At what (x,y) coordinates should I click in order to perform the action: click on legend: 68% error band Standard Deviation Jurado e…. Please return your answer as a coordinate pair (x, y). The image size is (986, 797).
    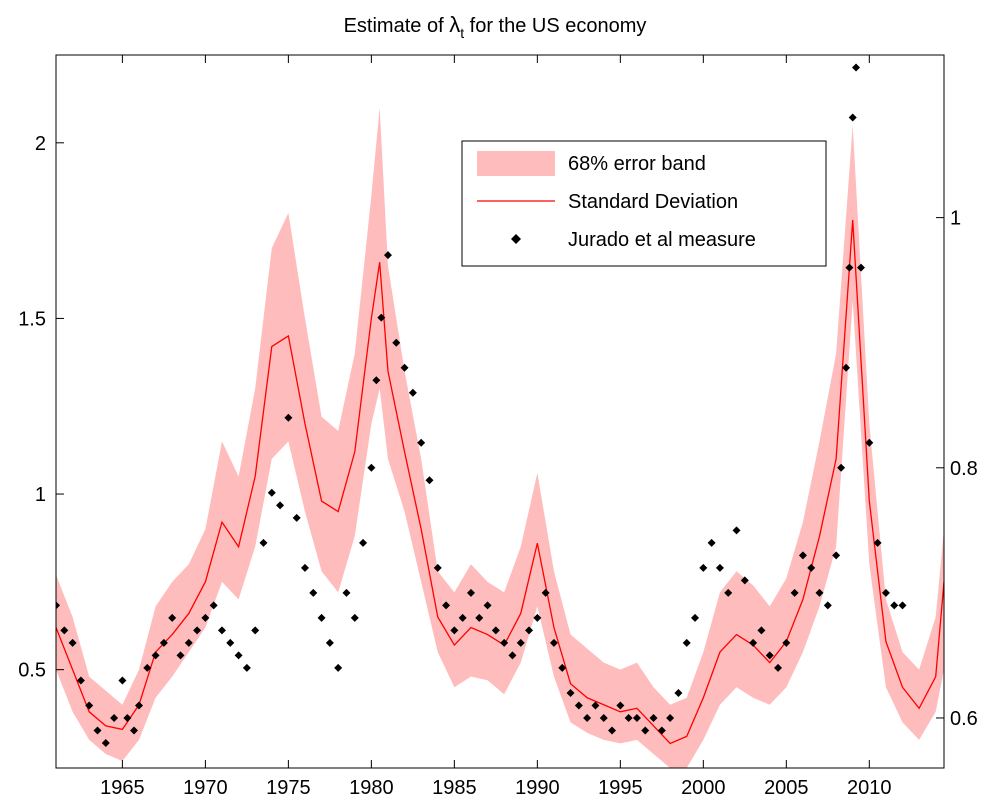
    Looking at the image, I should click on (644, 203).